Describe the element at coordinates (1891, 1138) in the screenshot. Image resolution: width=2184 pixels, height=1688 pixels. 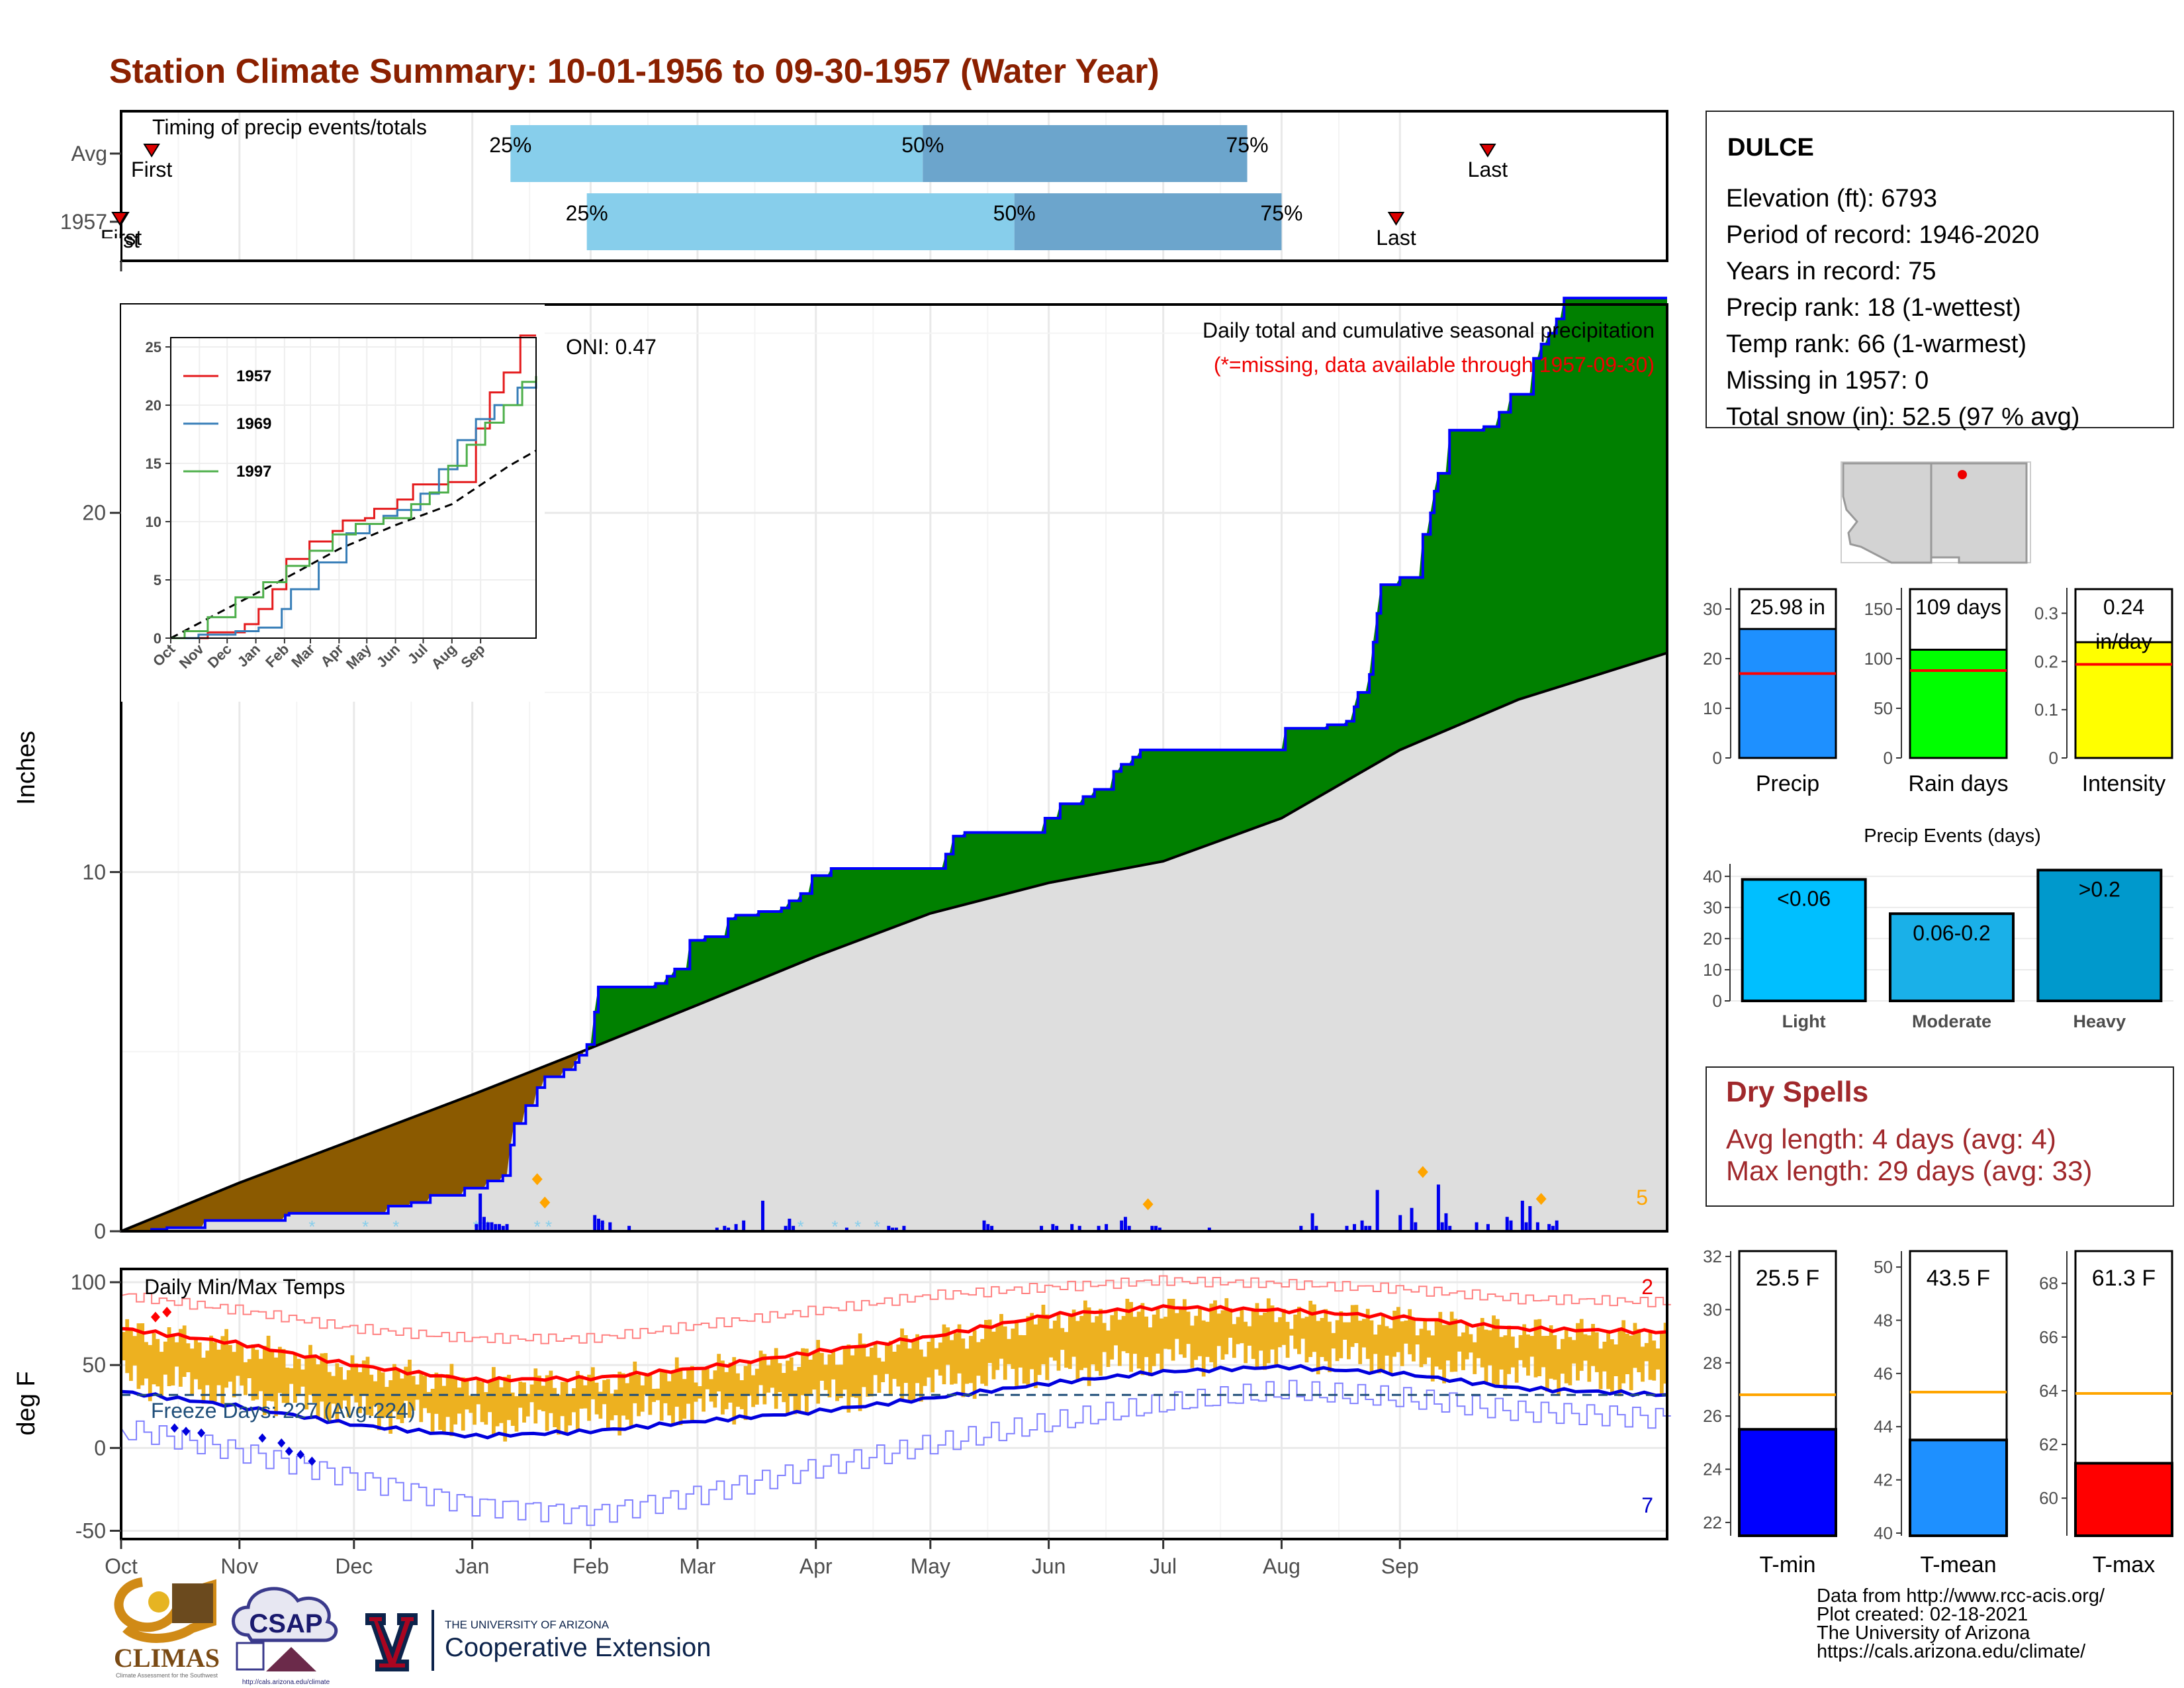
I see `dry-spells-avg: Avg length: 4 days (avg: 4)` at that location.